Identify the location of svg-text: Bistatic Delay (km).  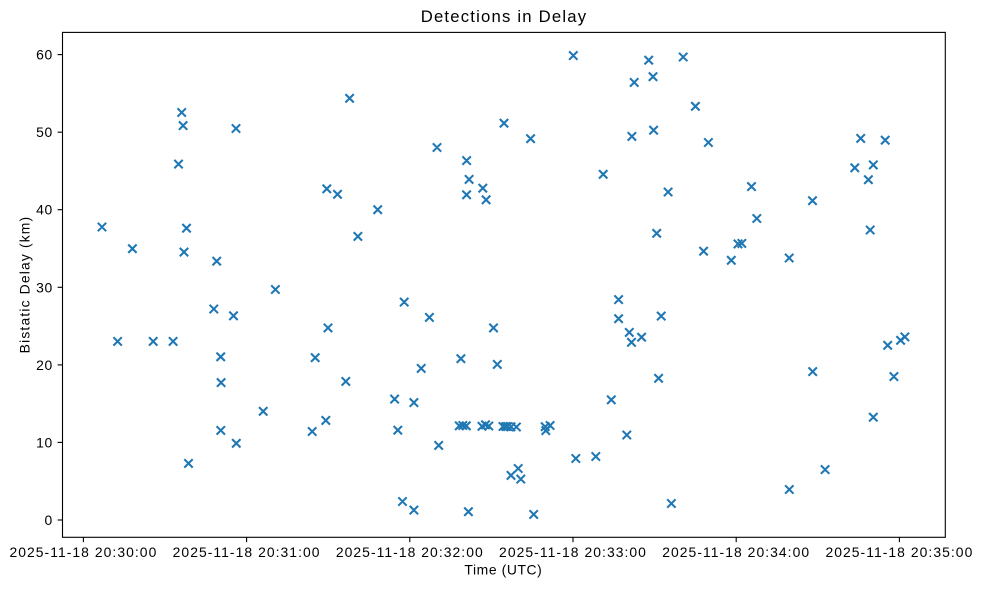
(25, 285).